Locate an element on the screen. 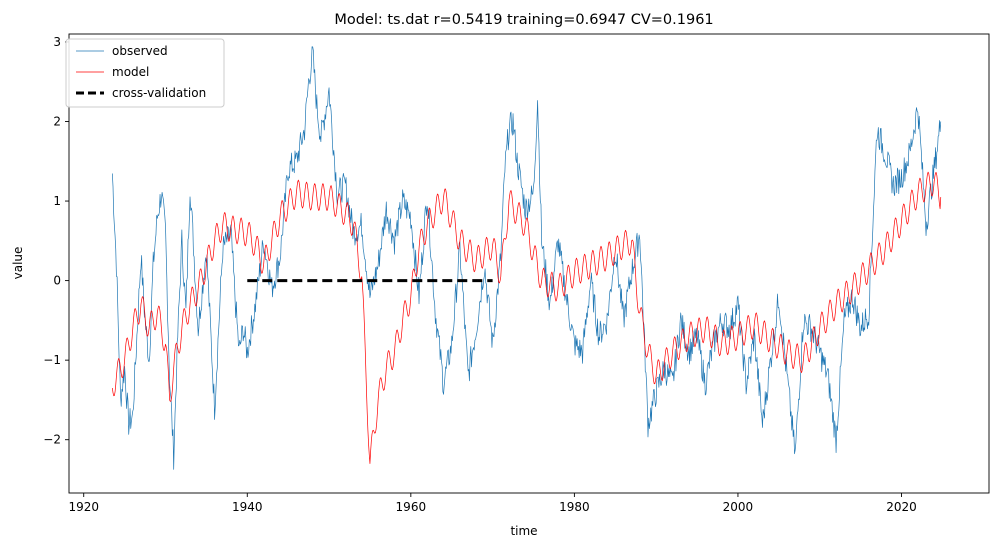 This screenshot has height=547, width=999. y-axis-label: value is located at coordinates (18, 263).